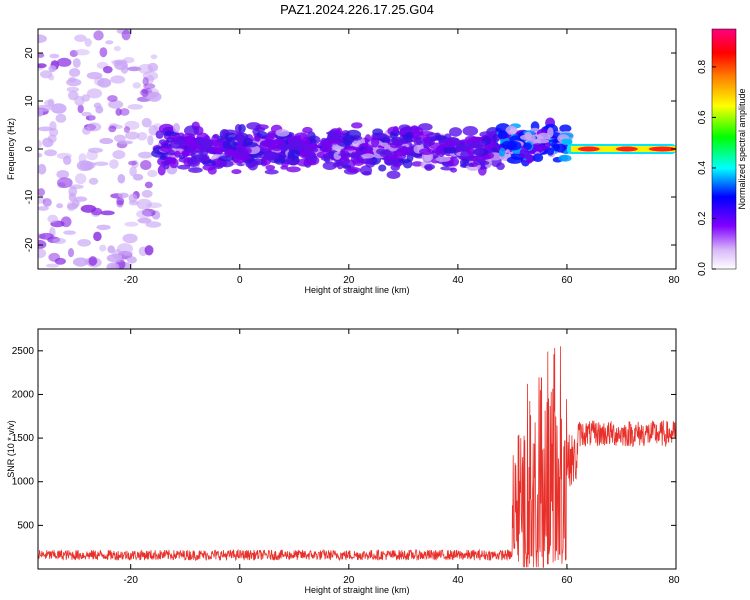 The width and height of the screenshot is (750, 600). I want to click on spectrogram-carrier-peak, so click(662, 149).